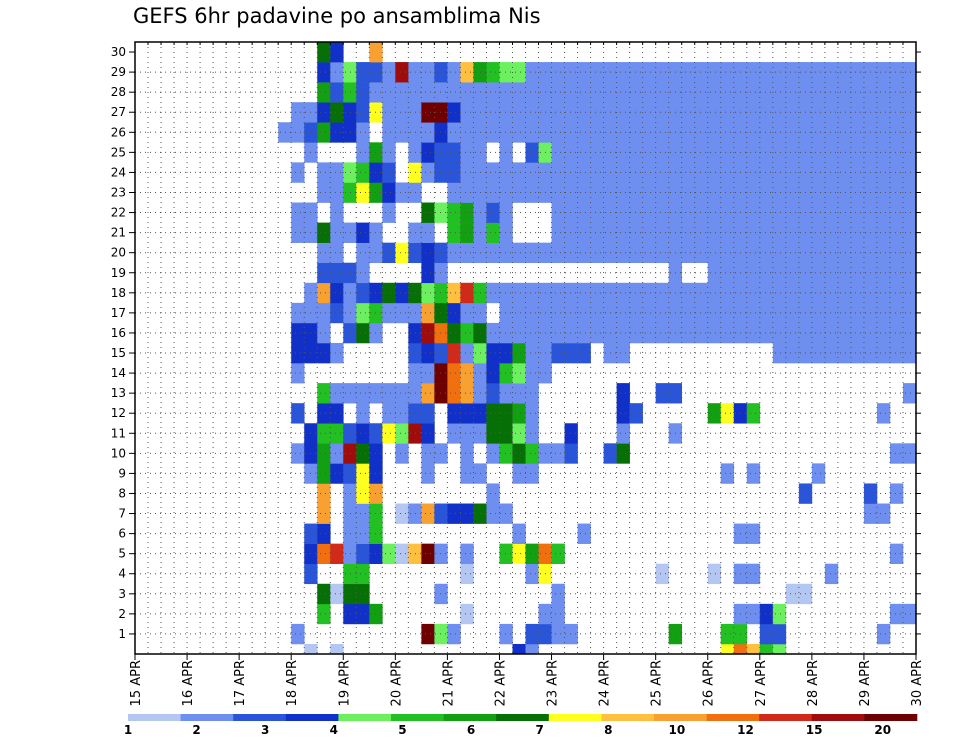 The width and height of the screenshot is (960, 742). I want to click on y-tick-label: 5, so click(122, 554).